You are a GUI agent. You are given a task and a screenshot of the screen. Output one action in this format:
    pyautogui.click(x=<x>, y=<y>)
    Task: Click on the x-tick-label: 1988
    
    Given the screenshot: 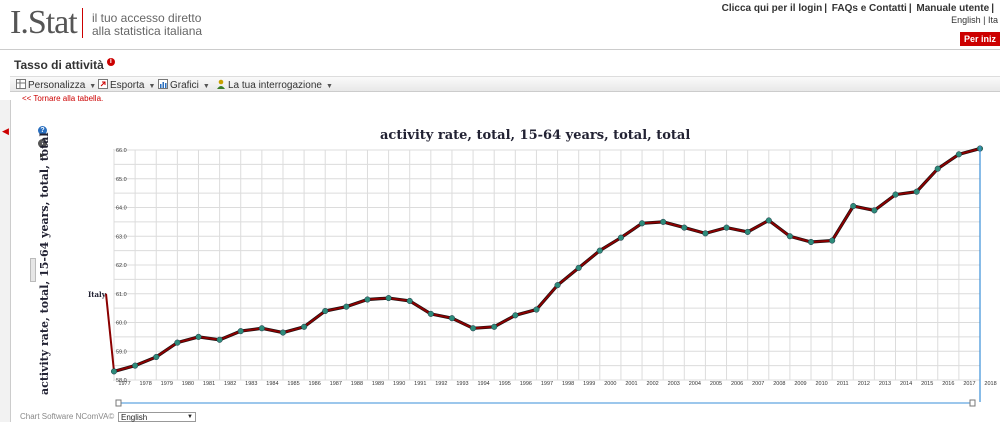 What is the action you would take?
    pyautogui.click(x=357, y=384)
    